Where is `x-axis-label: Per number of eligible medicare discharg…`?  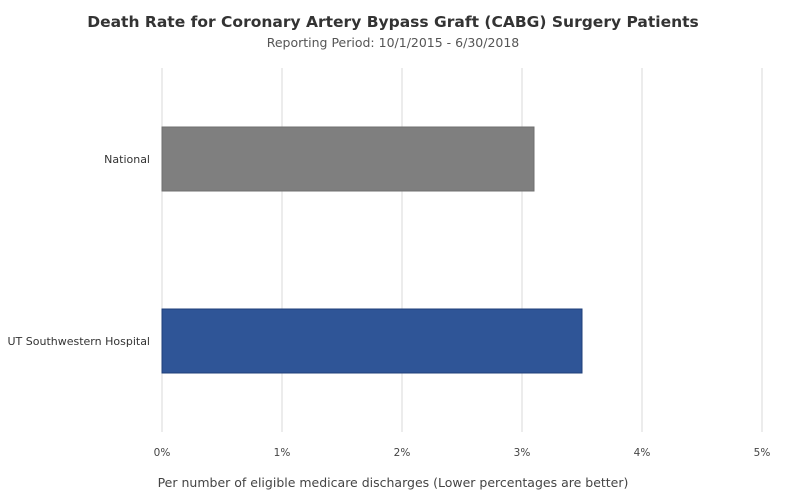 x-axis-label: Per number of eligible medicare discharg… is located at coordinates (393, 482).